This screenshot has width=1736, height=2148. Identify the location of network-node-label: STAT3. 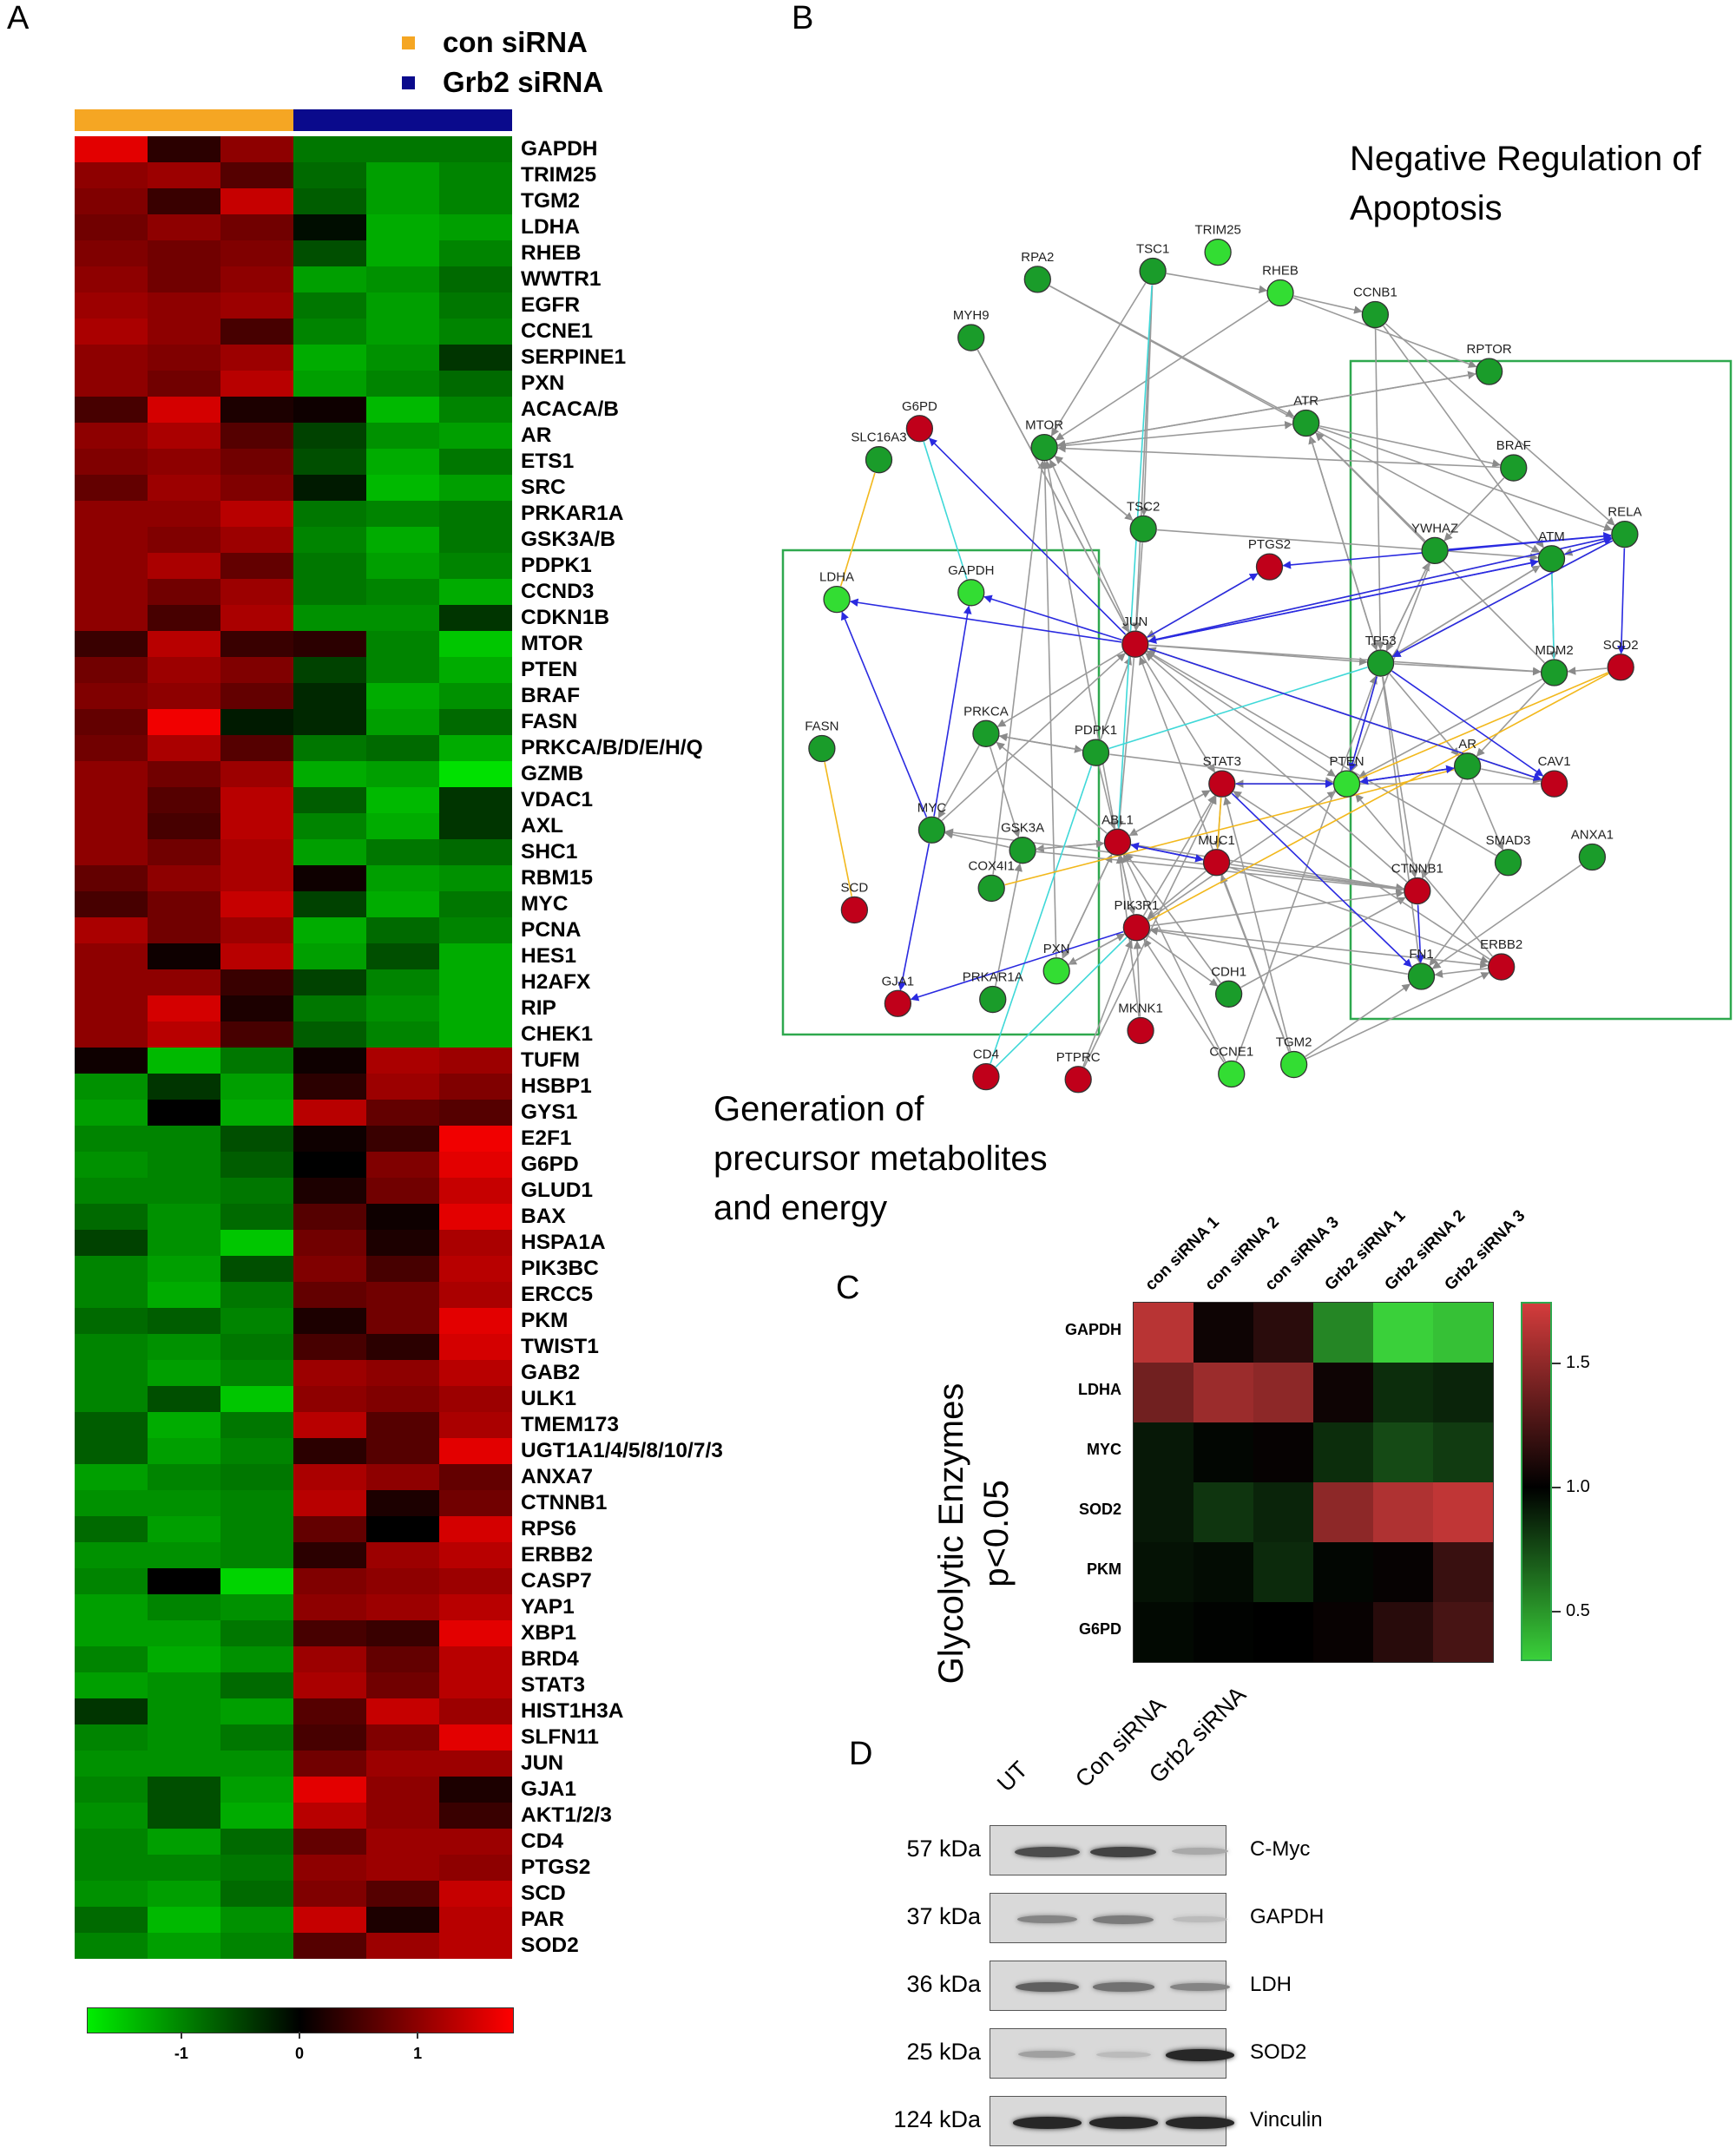
(1222, 761).